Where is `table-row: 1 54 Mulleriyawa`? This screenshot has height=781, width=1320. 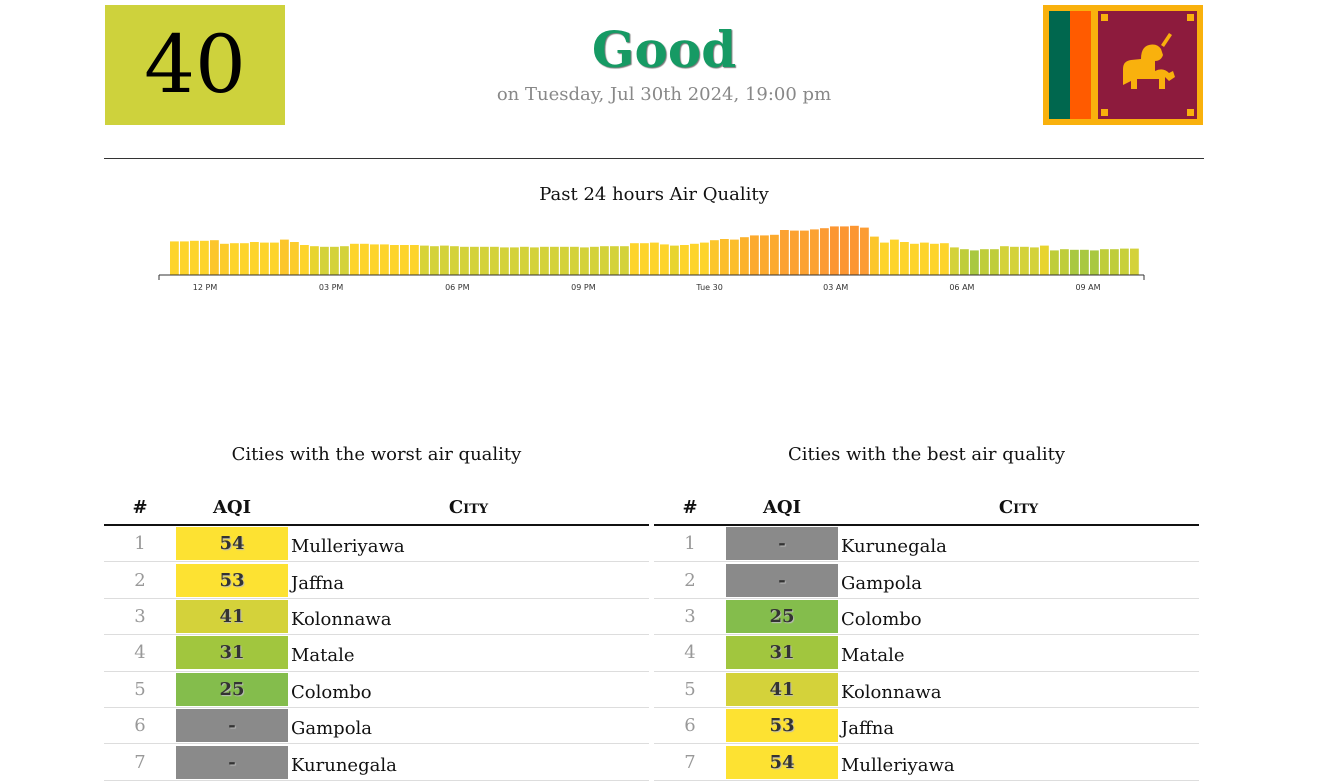 table-row: 1 54 Mulleriyawa is located at coordinates (376, 544).